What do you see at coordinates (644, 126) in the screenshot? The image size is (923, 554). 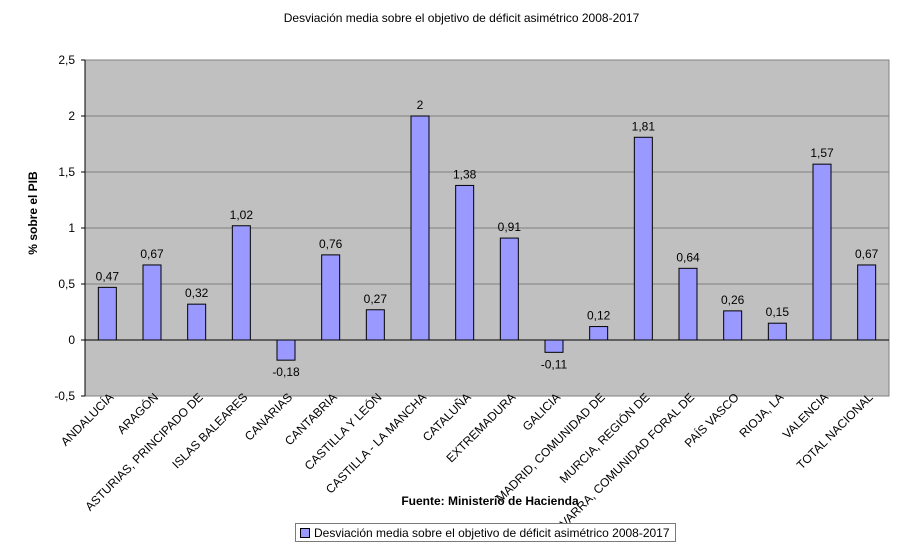 I see `data-label: 1,81` at bounding box center [644, 126].